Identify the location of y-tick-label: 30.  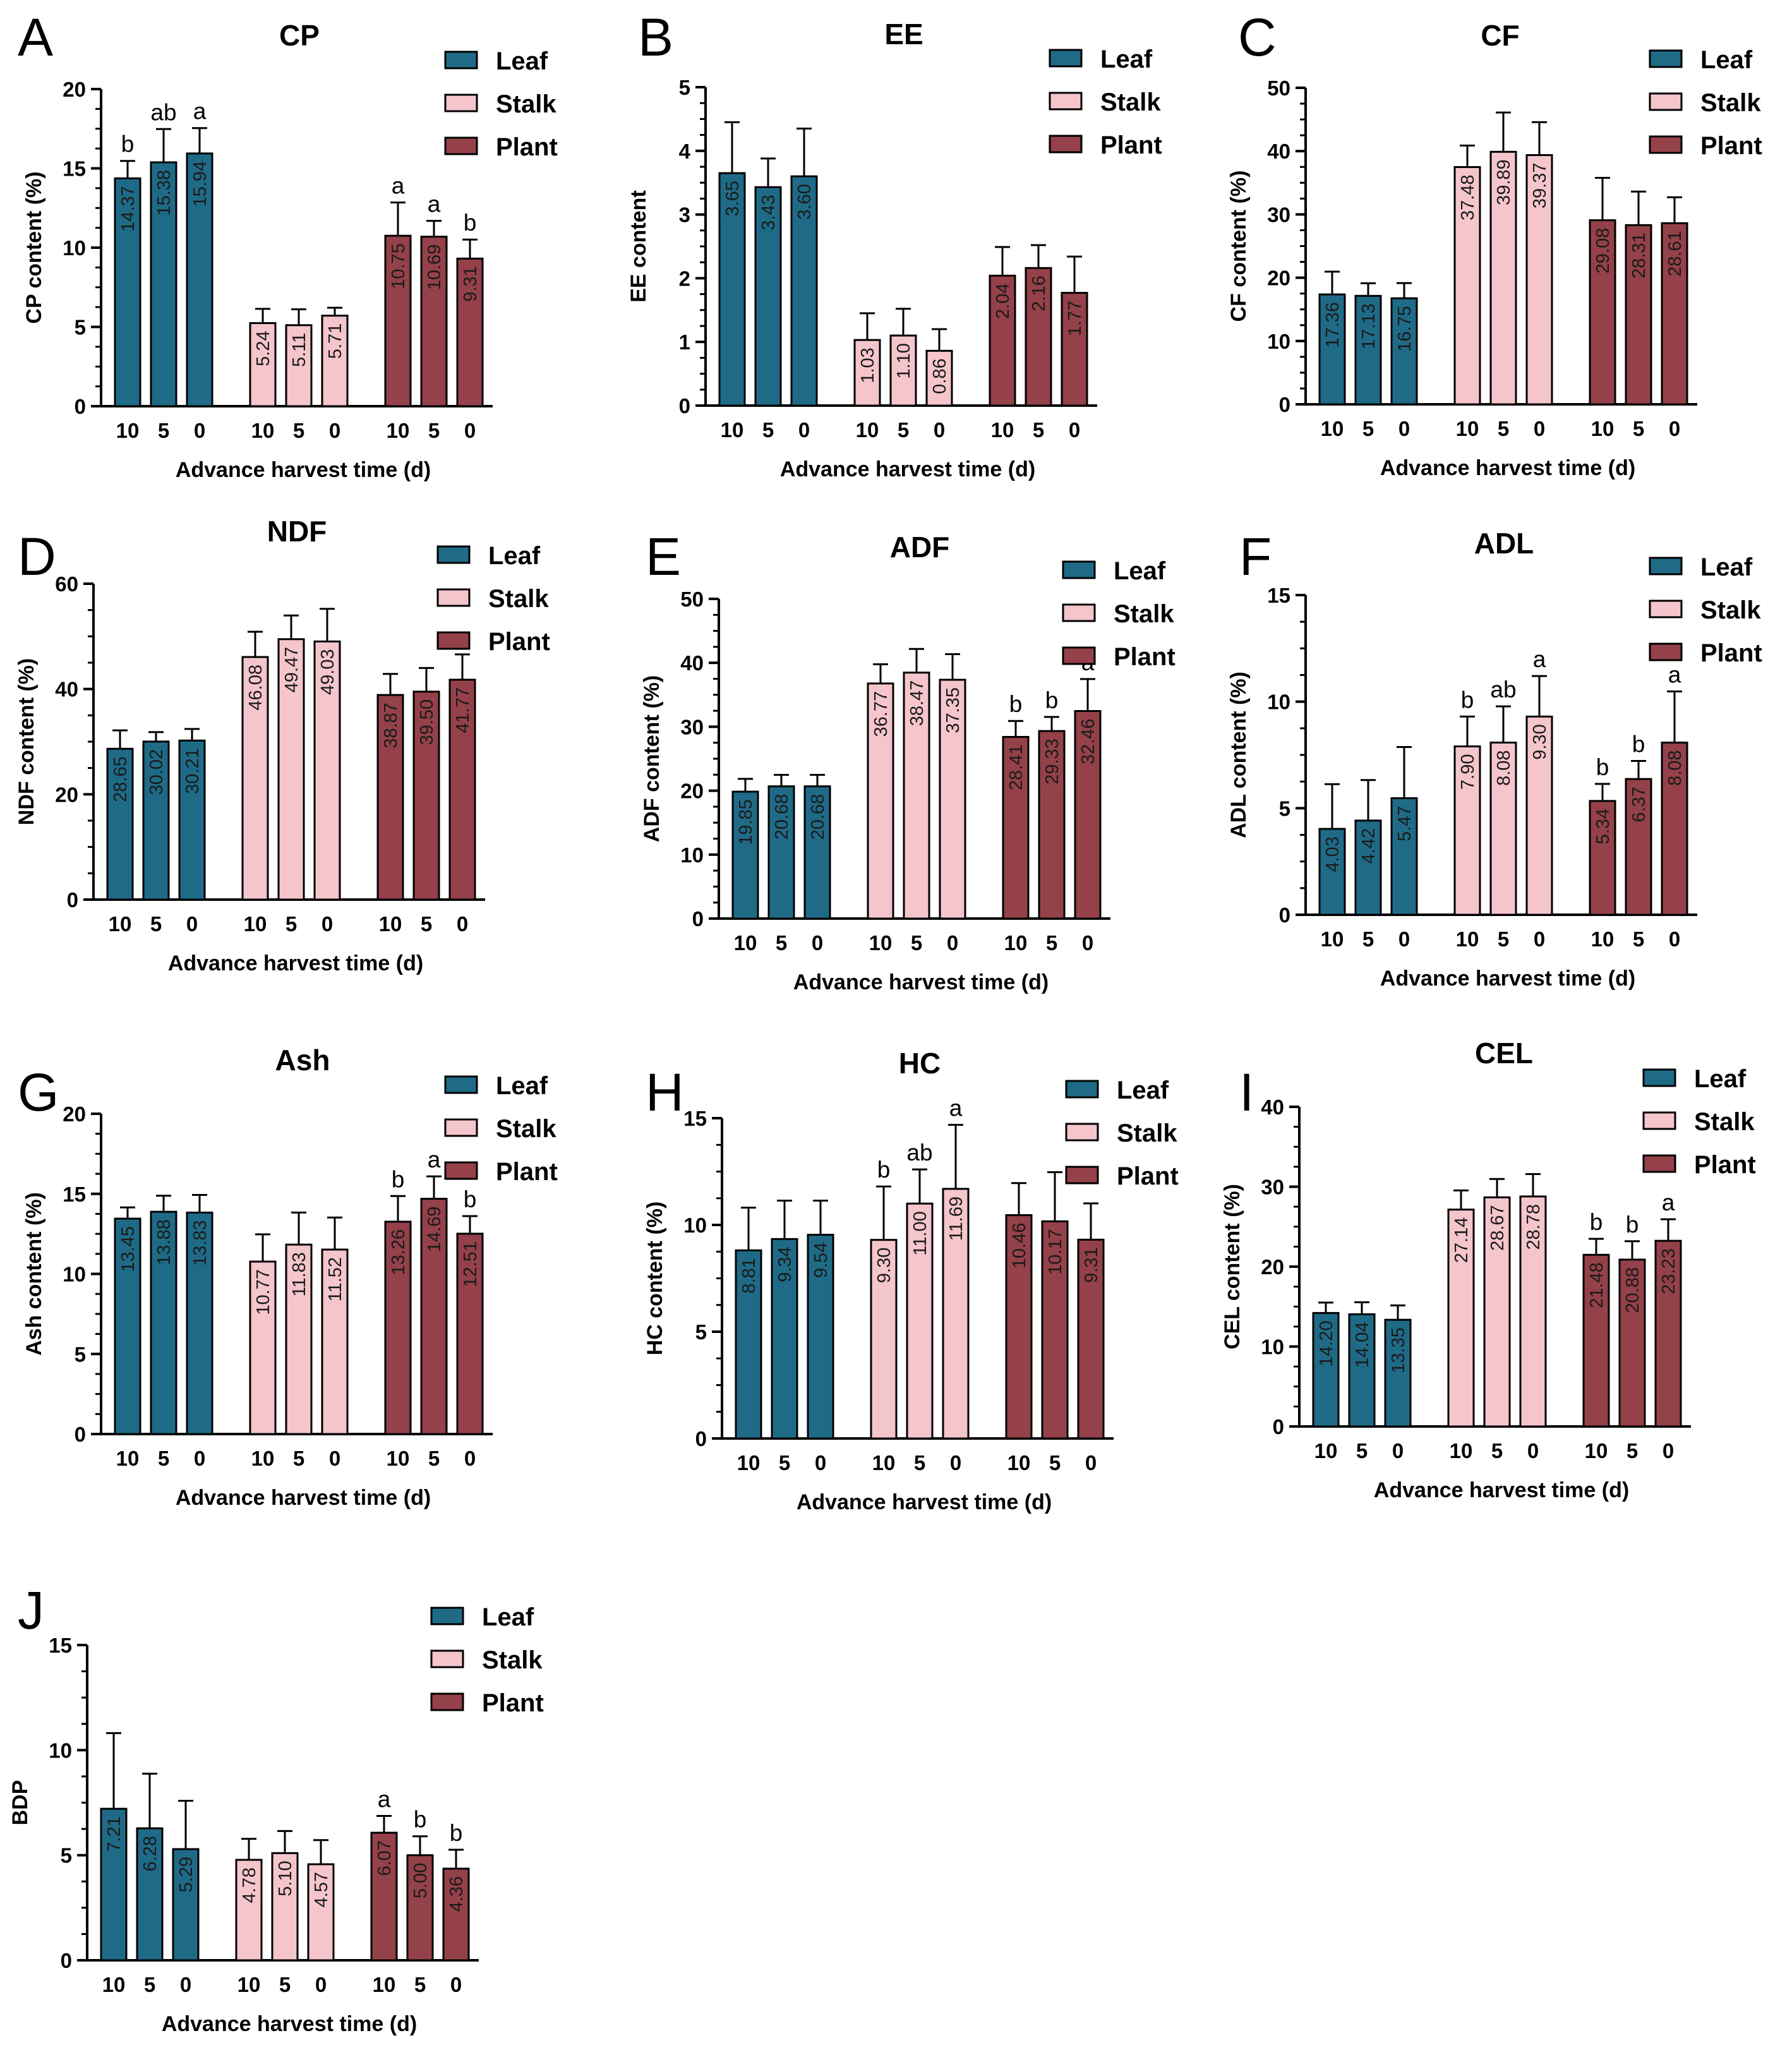
(1272, 1187).